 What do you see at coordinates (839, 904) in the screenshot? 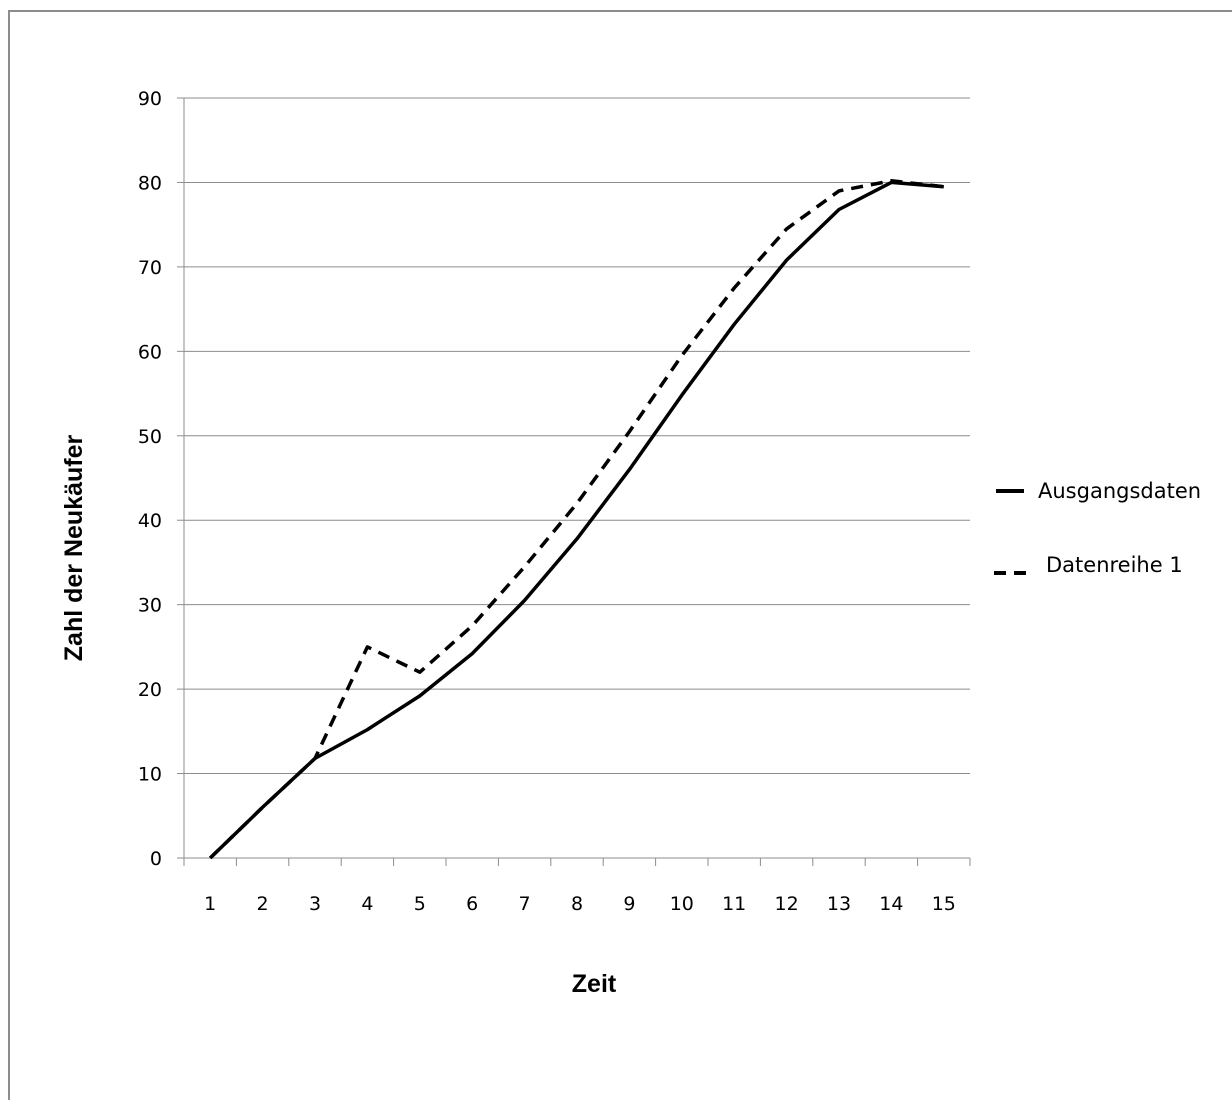
I see `x-tick-label: 13` at bounding box center [839, 904].